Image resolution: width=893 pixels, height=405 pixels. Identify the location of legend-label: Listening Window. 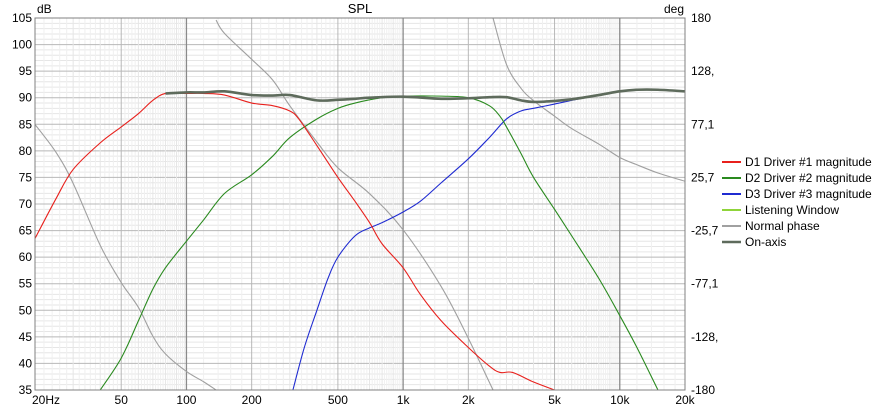
(792, 210).